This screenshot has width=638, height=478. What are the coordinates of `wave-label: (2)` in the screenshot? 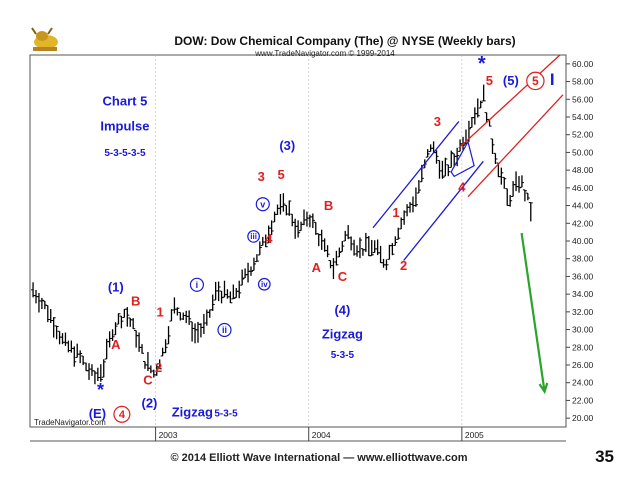 It's located at (150, 403).